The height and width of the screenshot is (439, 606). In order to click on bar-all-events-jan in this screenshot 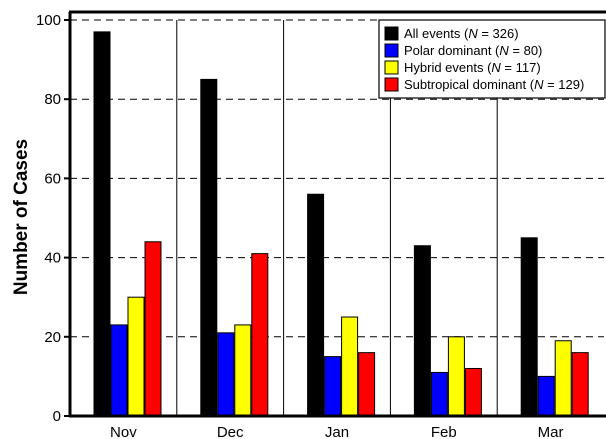, I will do `click(316, 305)`.